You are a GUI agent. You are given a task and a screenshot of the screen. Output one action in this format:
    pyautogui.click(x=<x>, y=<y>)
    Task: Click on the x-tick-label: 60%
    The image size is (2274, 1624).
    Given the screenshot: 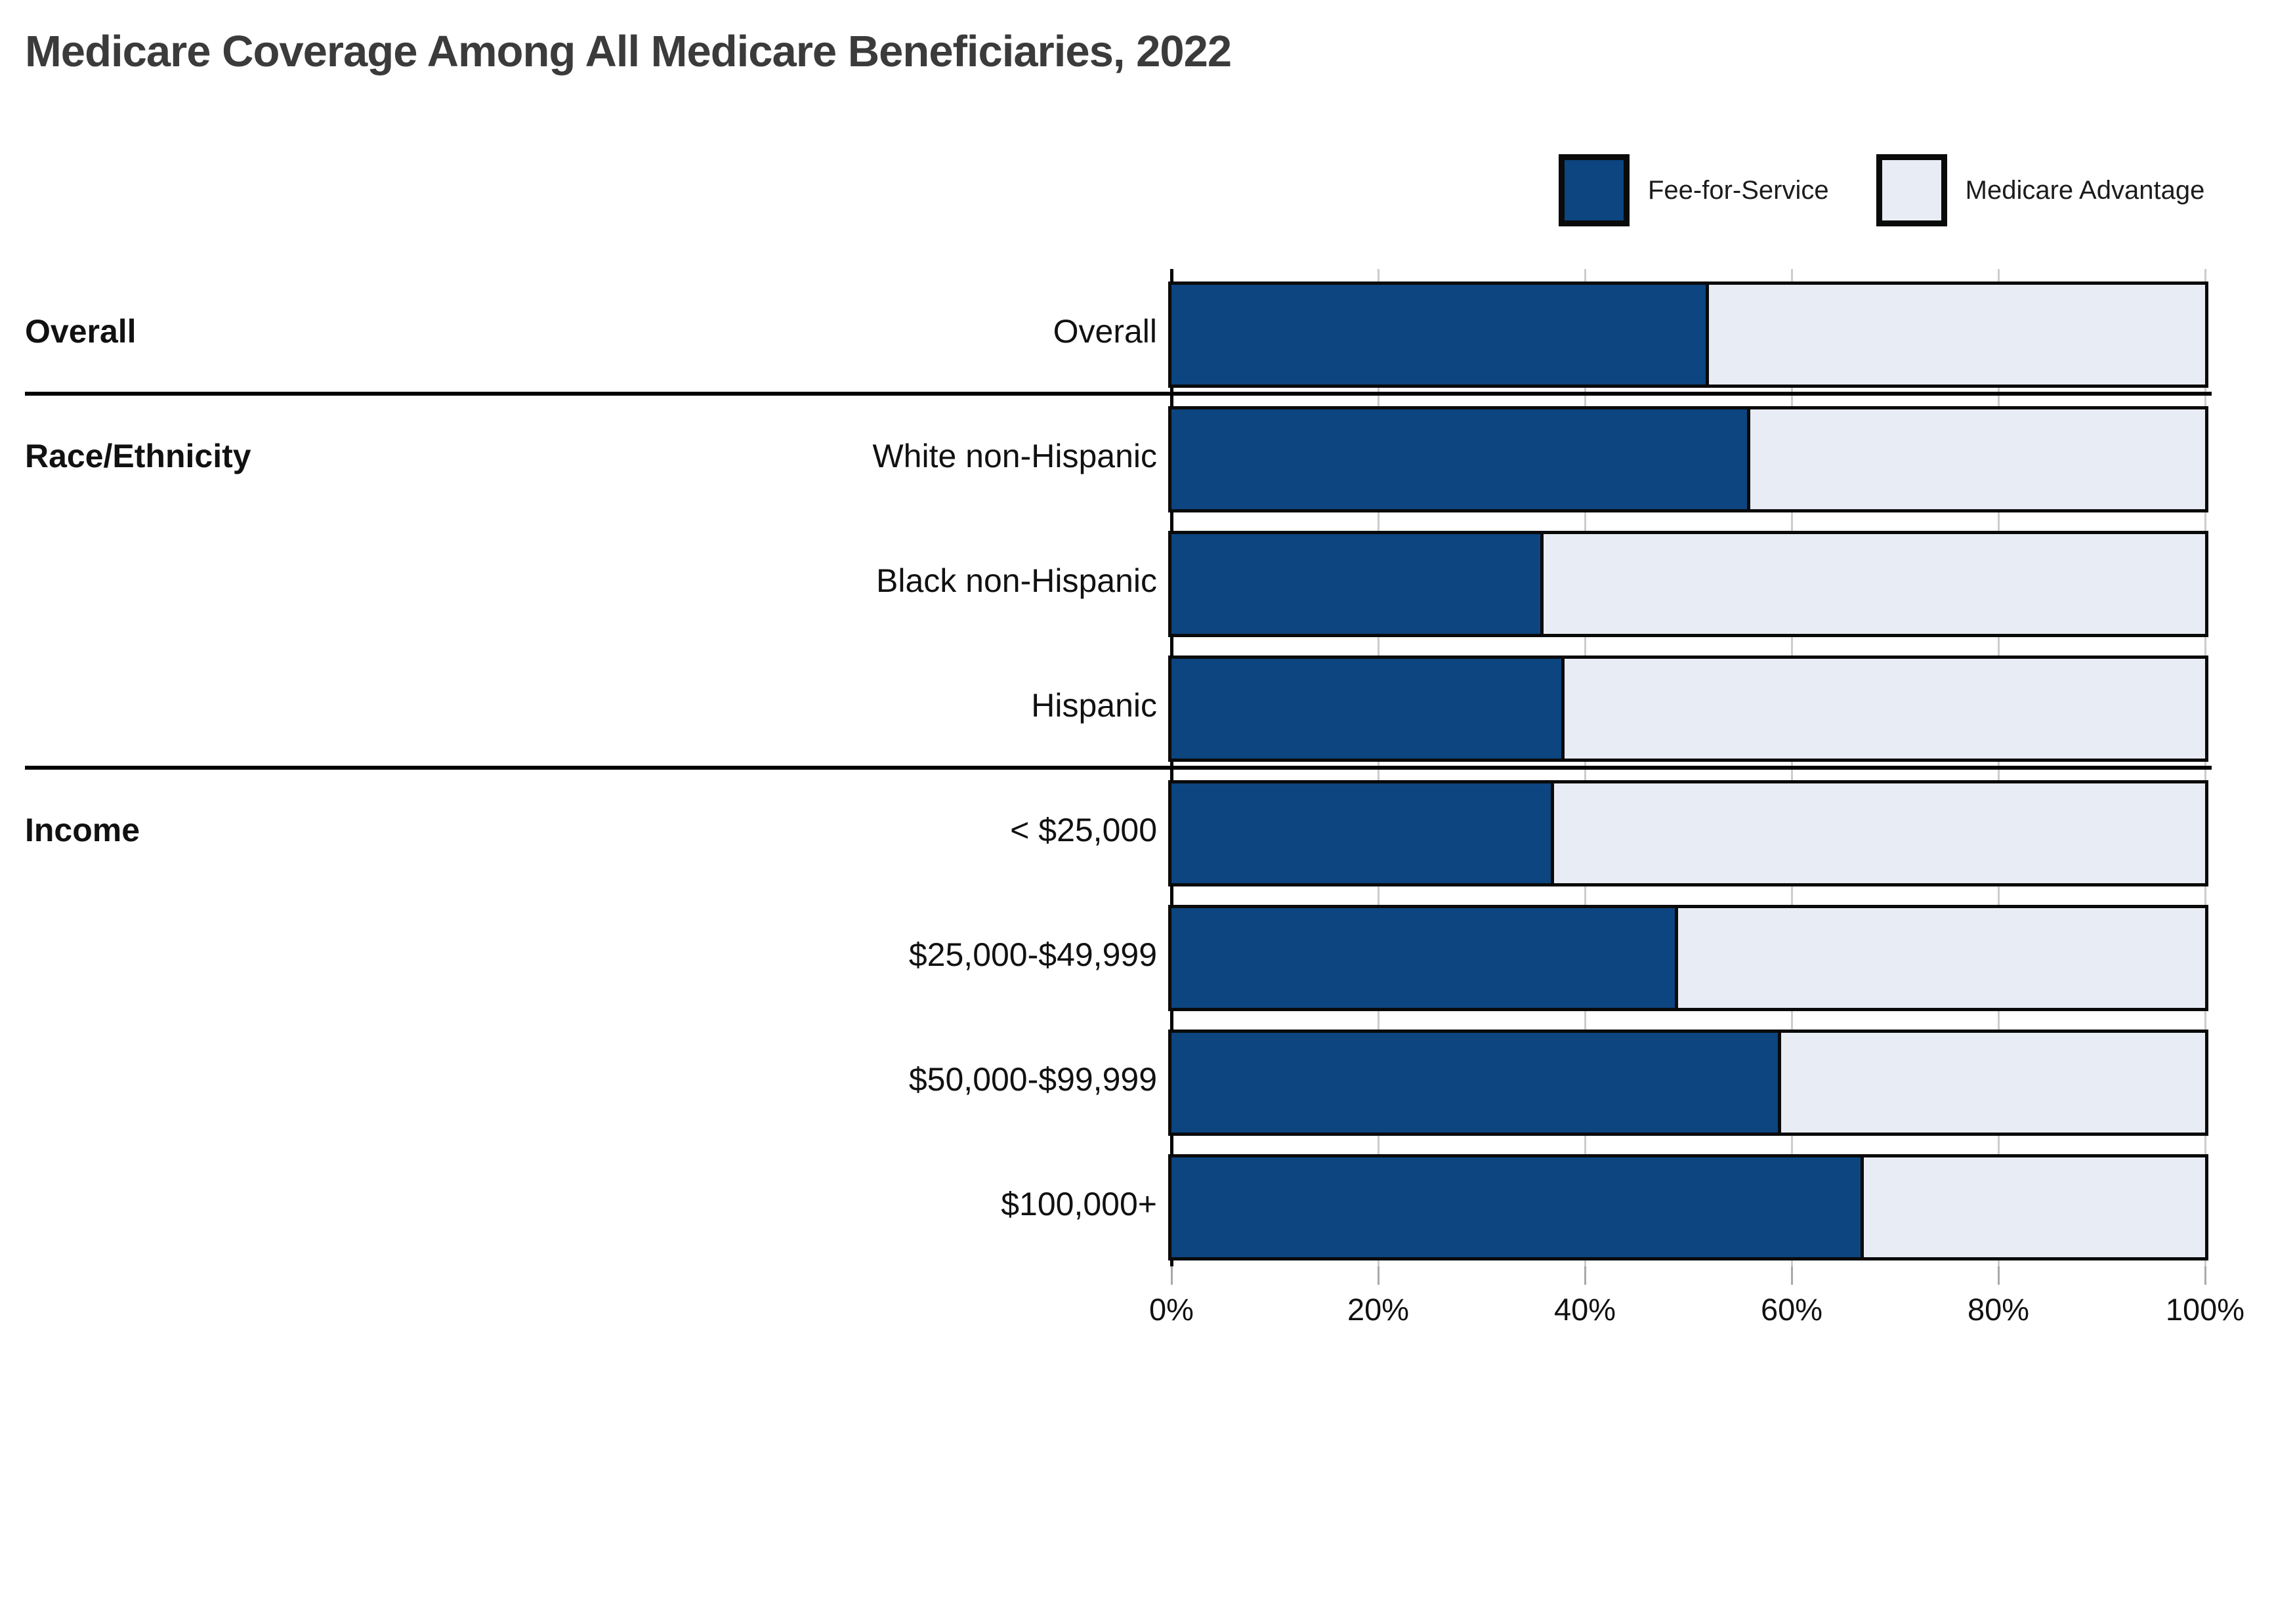 What is the action you would take?
    pyautogui.click(x=1791, y=1309)
    